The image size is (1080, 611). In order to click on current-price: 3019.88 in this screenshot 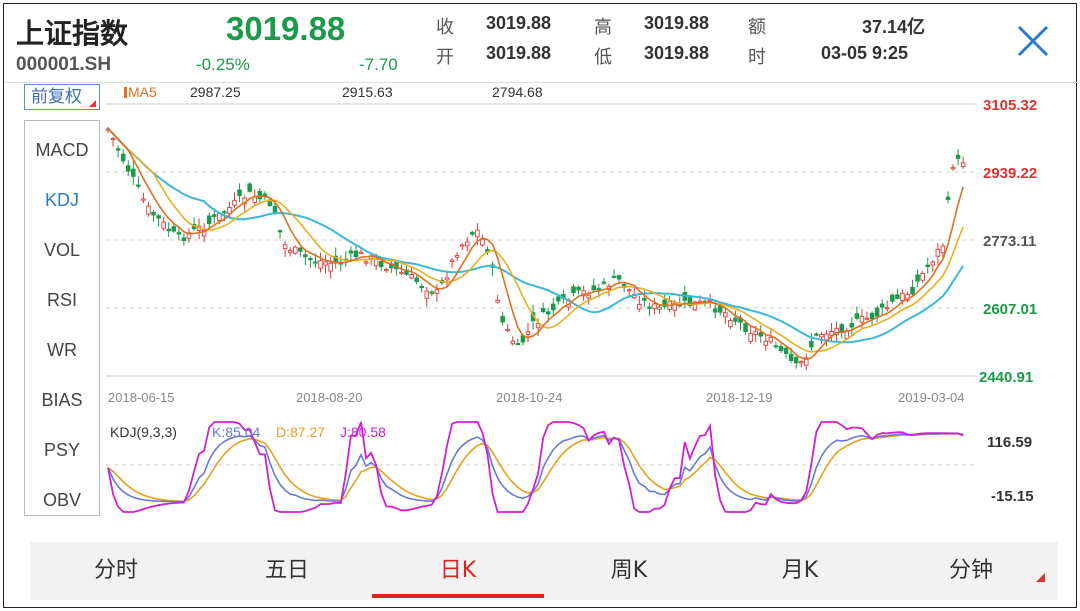, I will do `click(286, 28)`.